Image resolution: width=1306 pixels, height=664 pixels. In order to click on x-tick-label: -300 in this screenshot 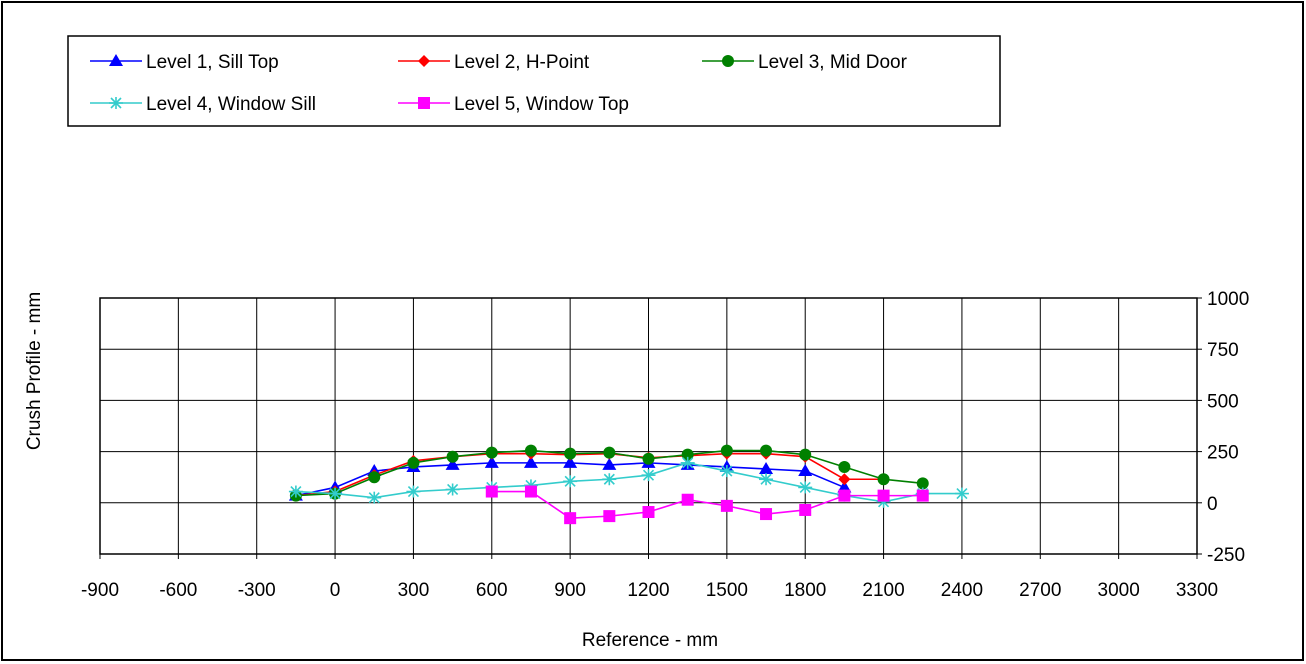, I will do `click(257, 590)`.